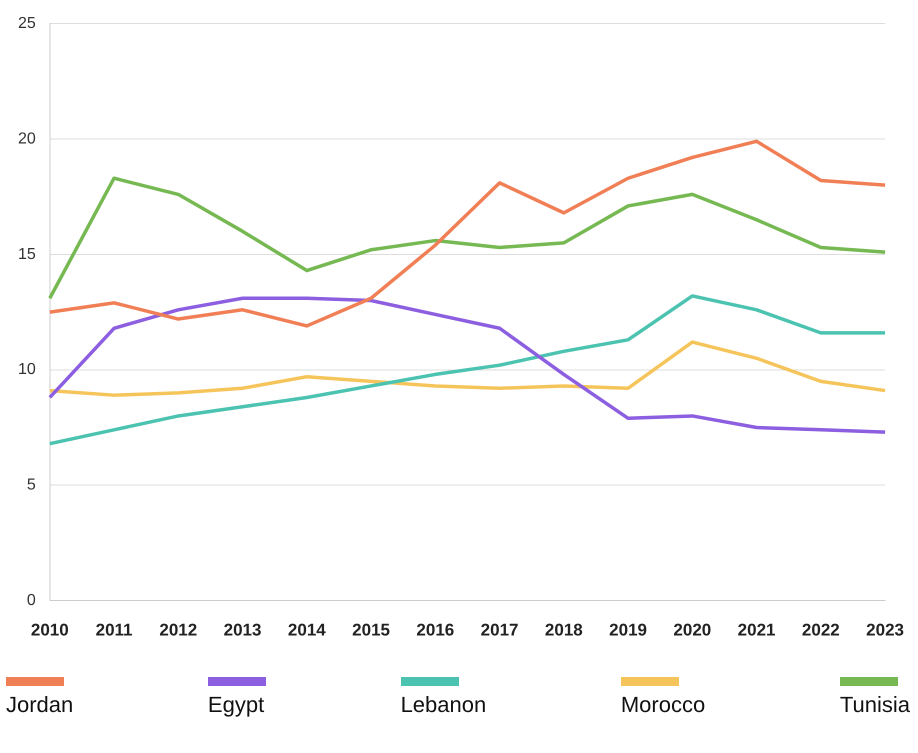 This screenshot has width=918, height=753. Describe the element at coordinates (692, 630) in the screenshot. I see `x-tick-label: 2020` at that location.